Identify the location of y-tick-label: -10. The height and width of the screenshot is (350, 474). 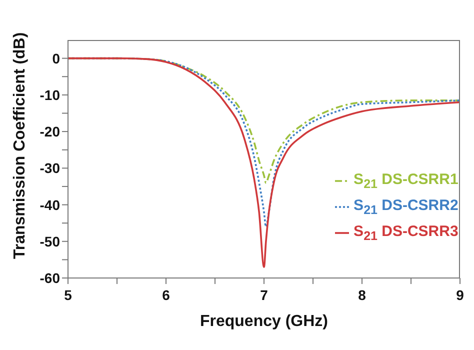
(50, 94).